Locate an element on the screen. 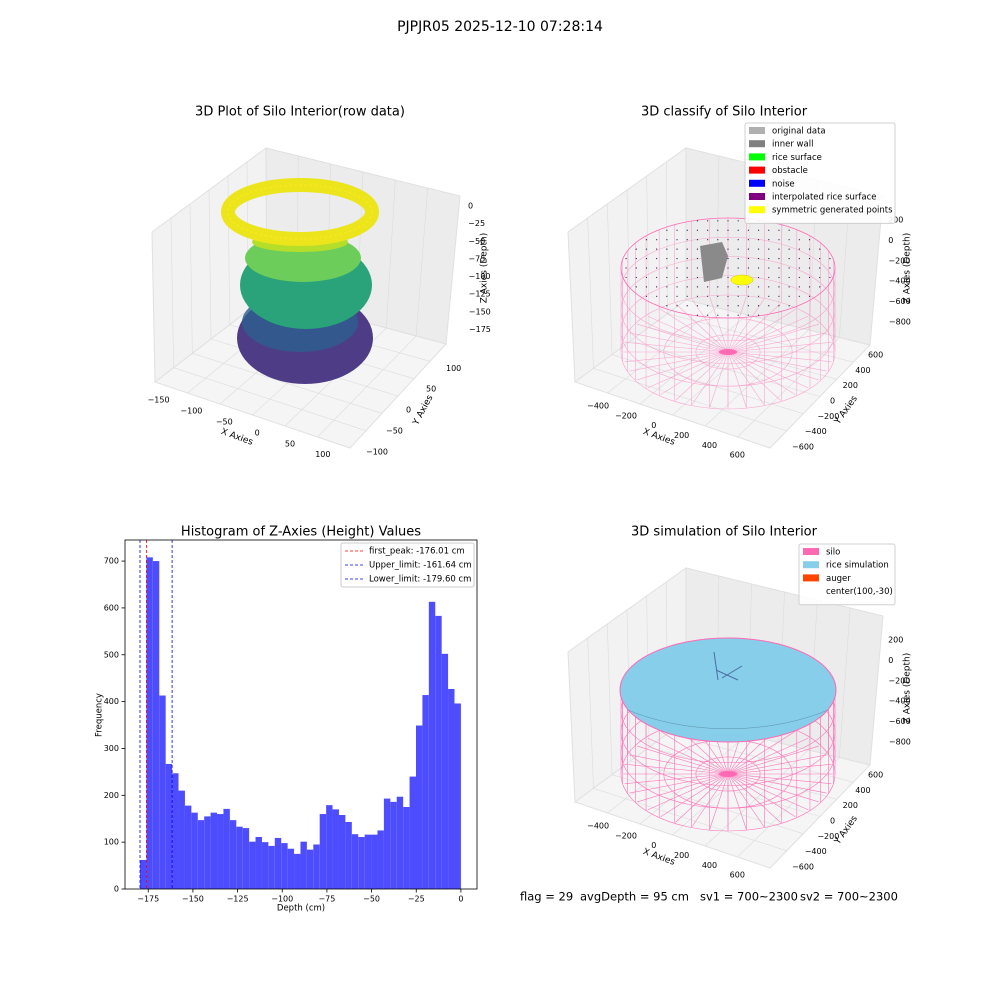 This screenshot has height=1000, width=1000. chart-title: 3D classify of Silo Interior is located at coordinates (724, 112).